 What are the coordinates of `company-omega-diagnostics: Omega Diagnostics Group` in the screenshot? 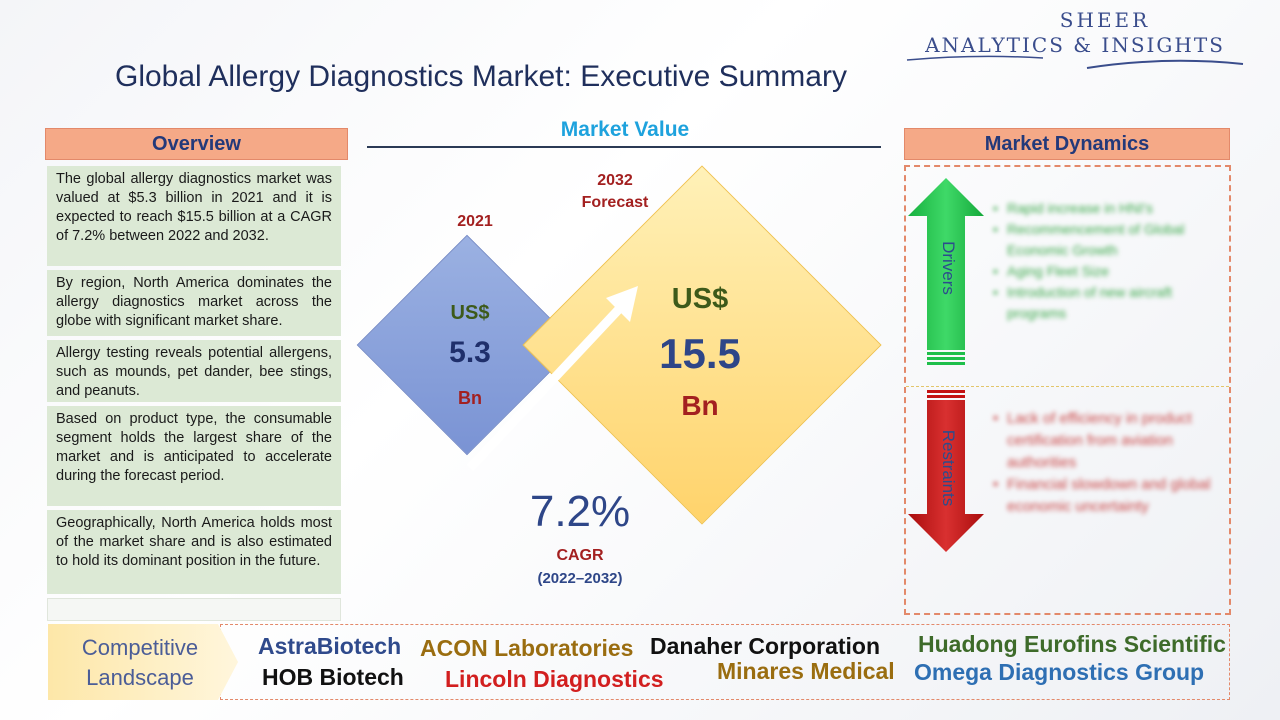 It's located at (1059, 672).